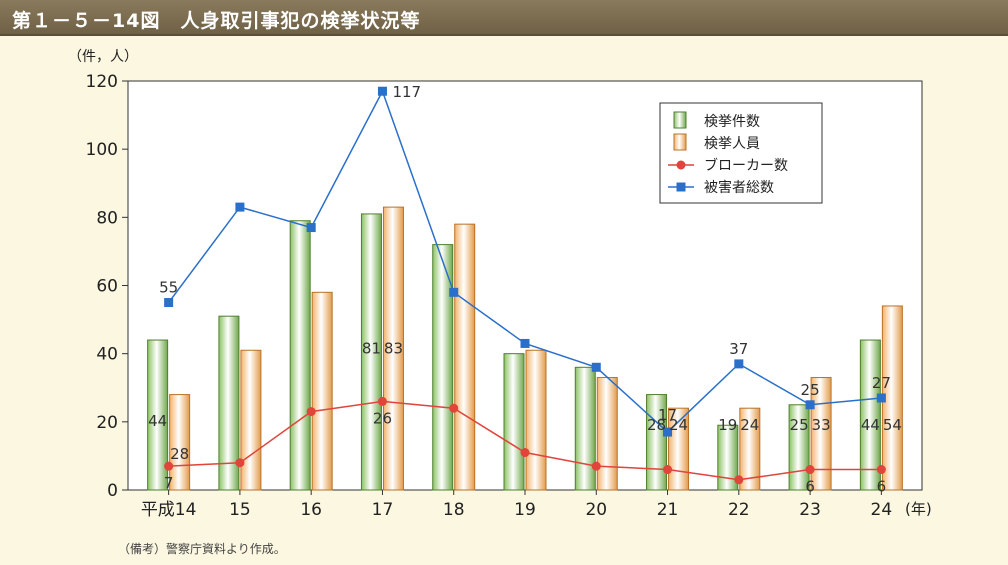 The image size is (1008, 565). I want to click on legend-swatch-persons, so click(680, 142).